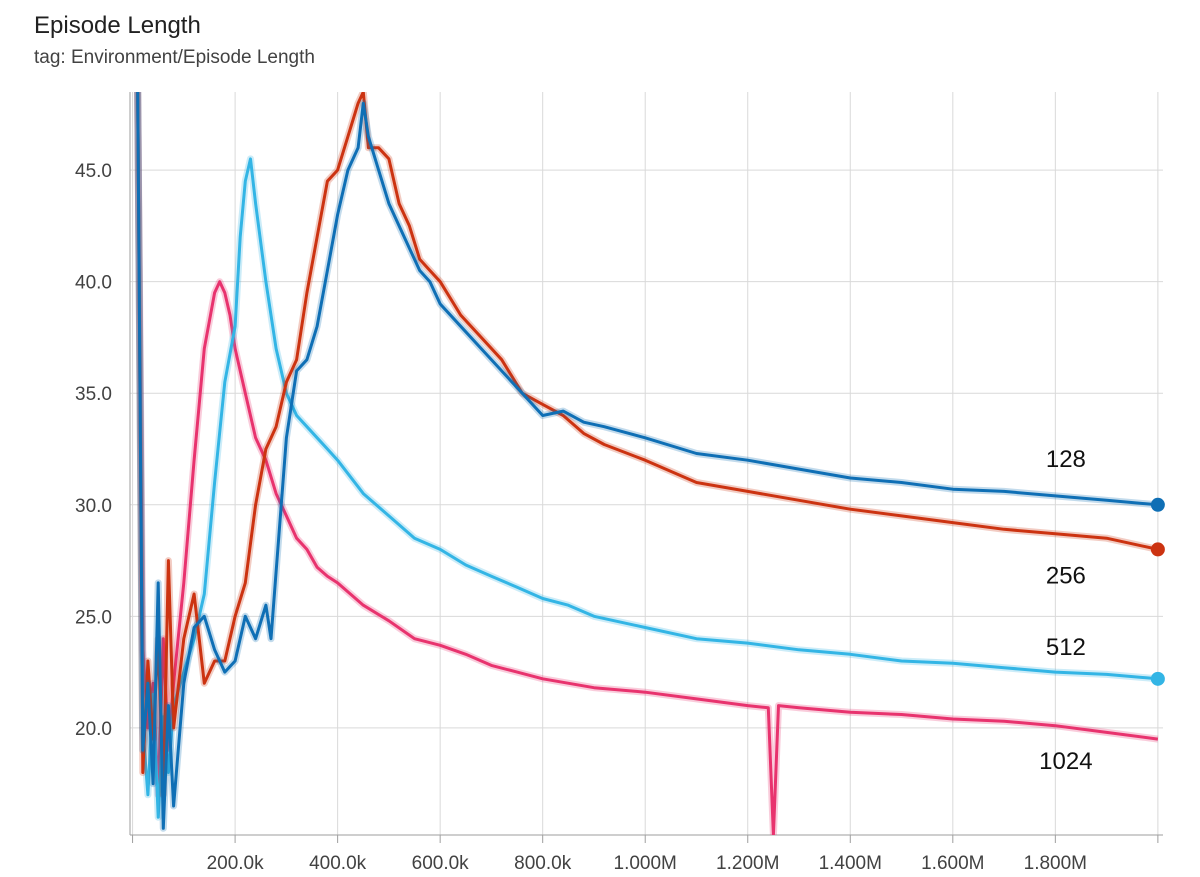 The width and height of the screenshot is (1200, 877). Describe the element at coordinates (1066, 459) in the screenshot. I see `series-label-128: 128` at that location.